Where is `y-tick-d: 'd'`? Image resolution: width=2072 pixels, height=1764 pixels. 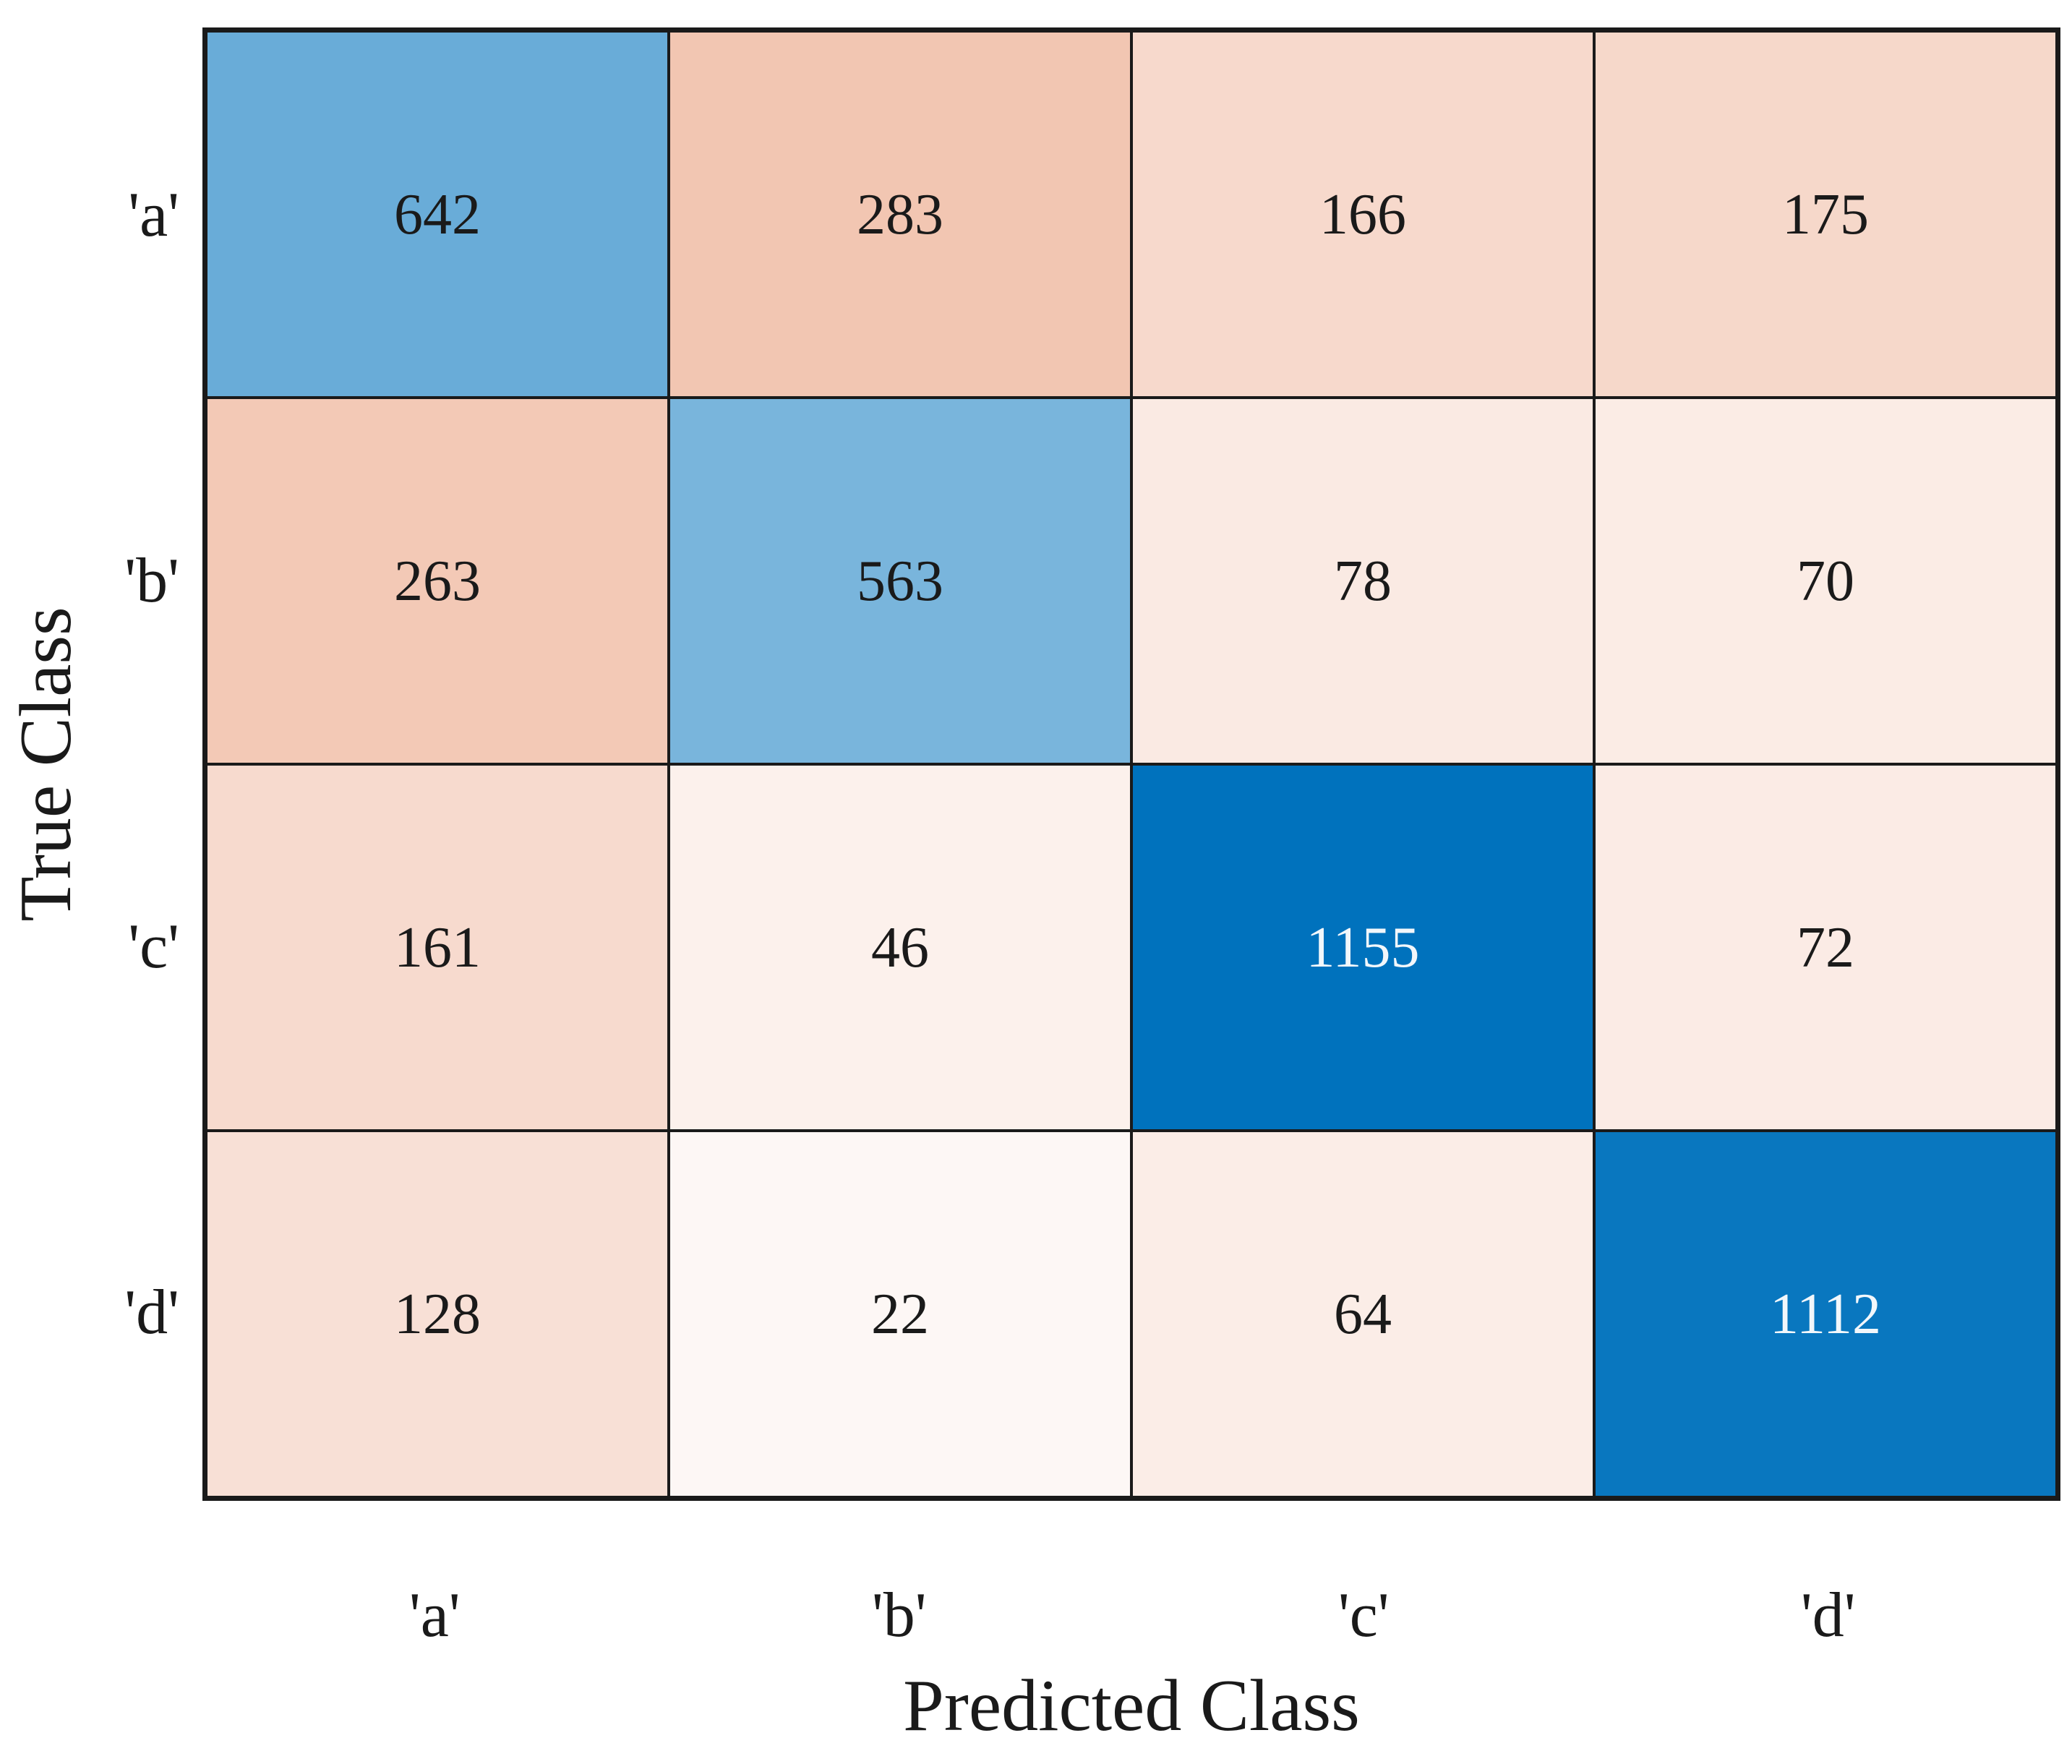
y-tick-d: 'd' is located at coordinates (152, 1312).